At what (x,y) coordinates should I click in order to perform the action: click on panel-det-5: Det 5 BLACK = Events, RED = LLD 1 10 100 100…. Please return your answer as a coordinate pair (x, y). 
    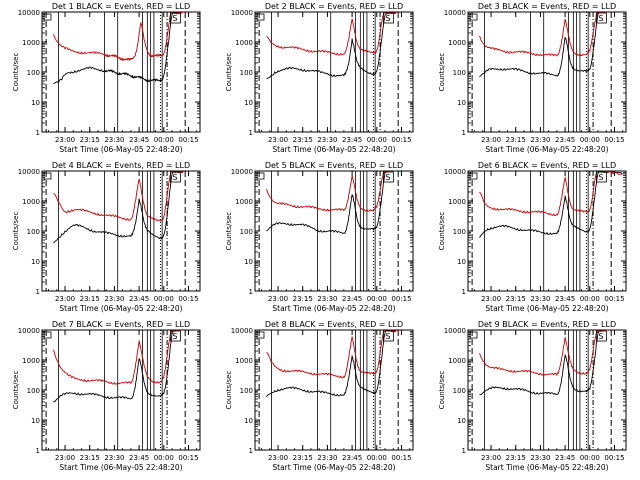
    Looking at the image, I should click on (319, 237).